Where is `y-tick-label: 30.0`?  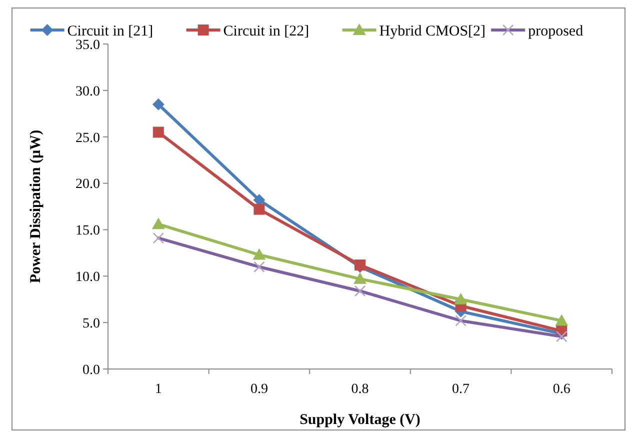
y-tick-label: 30.0 is located at coordinates (88, 92).